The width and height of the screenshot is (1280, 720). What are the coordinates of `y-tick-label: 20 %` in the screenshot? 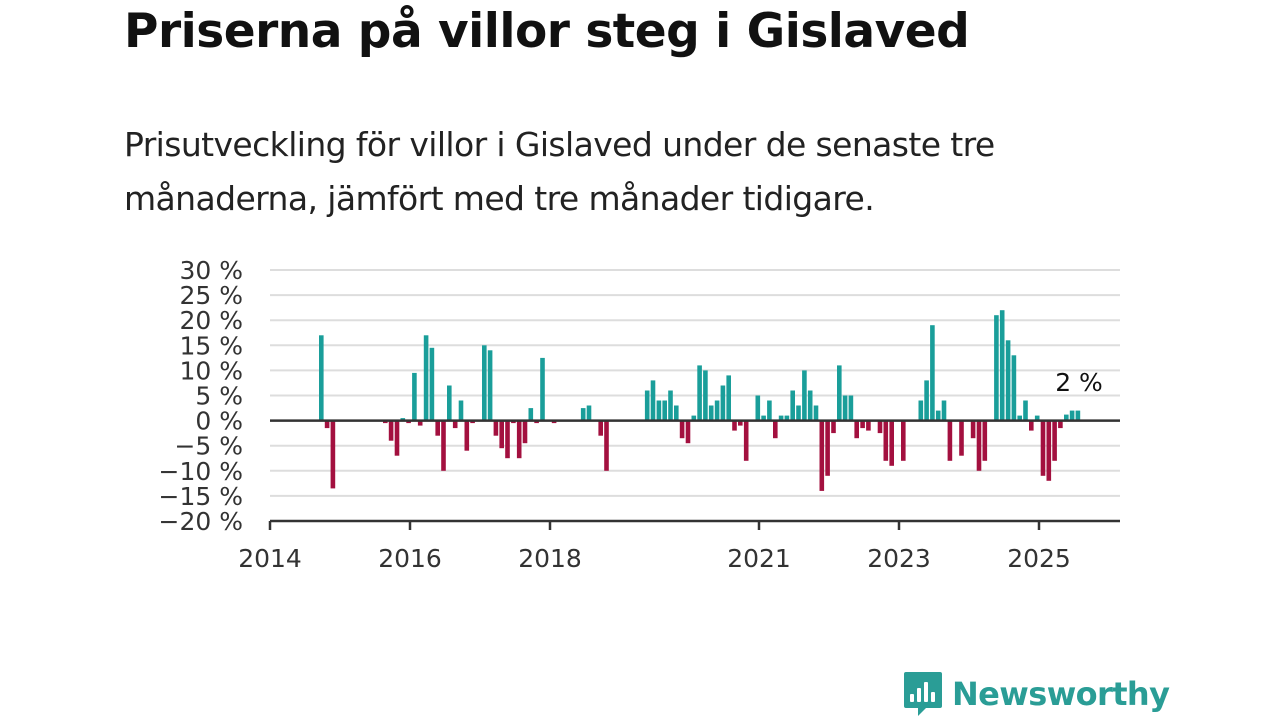 It's located at (211, 320).